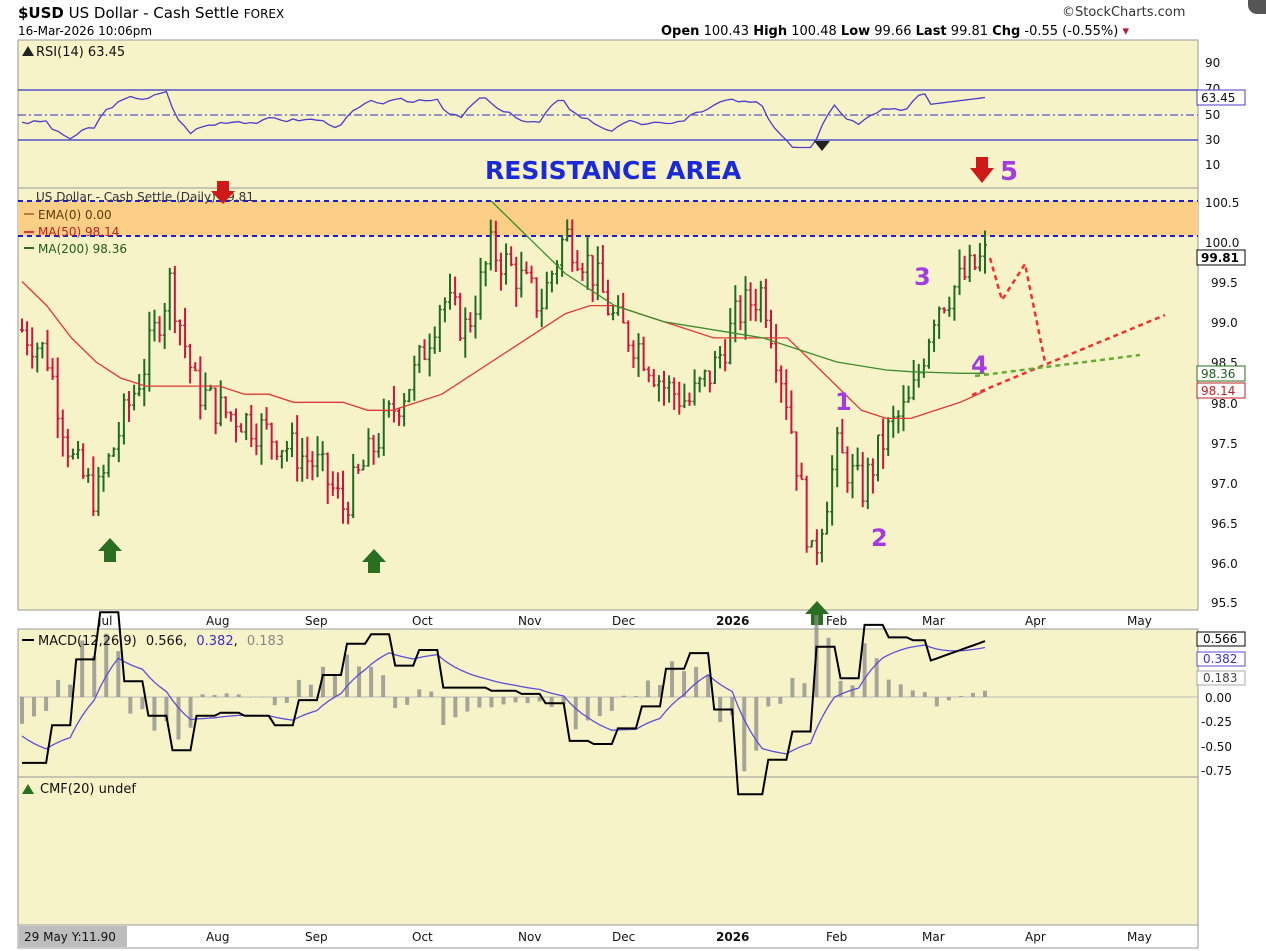 This screenshot has width=1266, height=951. What do you see at coordinates (1068, 327) in the screenshot?
I see `projection-layer` at bounding box center [1068, 327].